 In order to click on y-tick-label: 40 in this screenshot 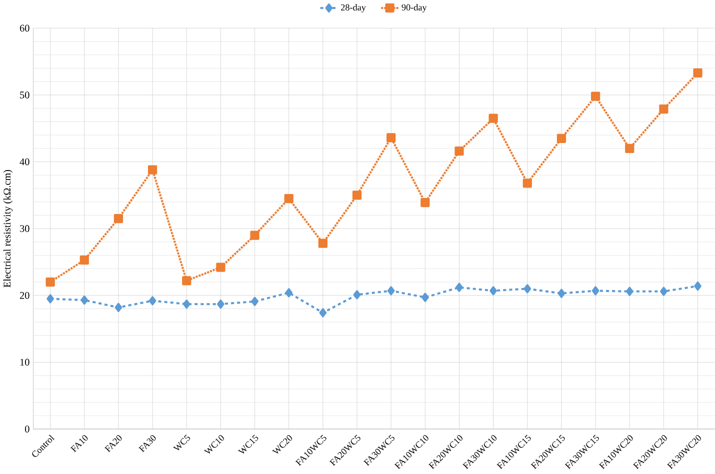, I will do `click(25, 162)`.